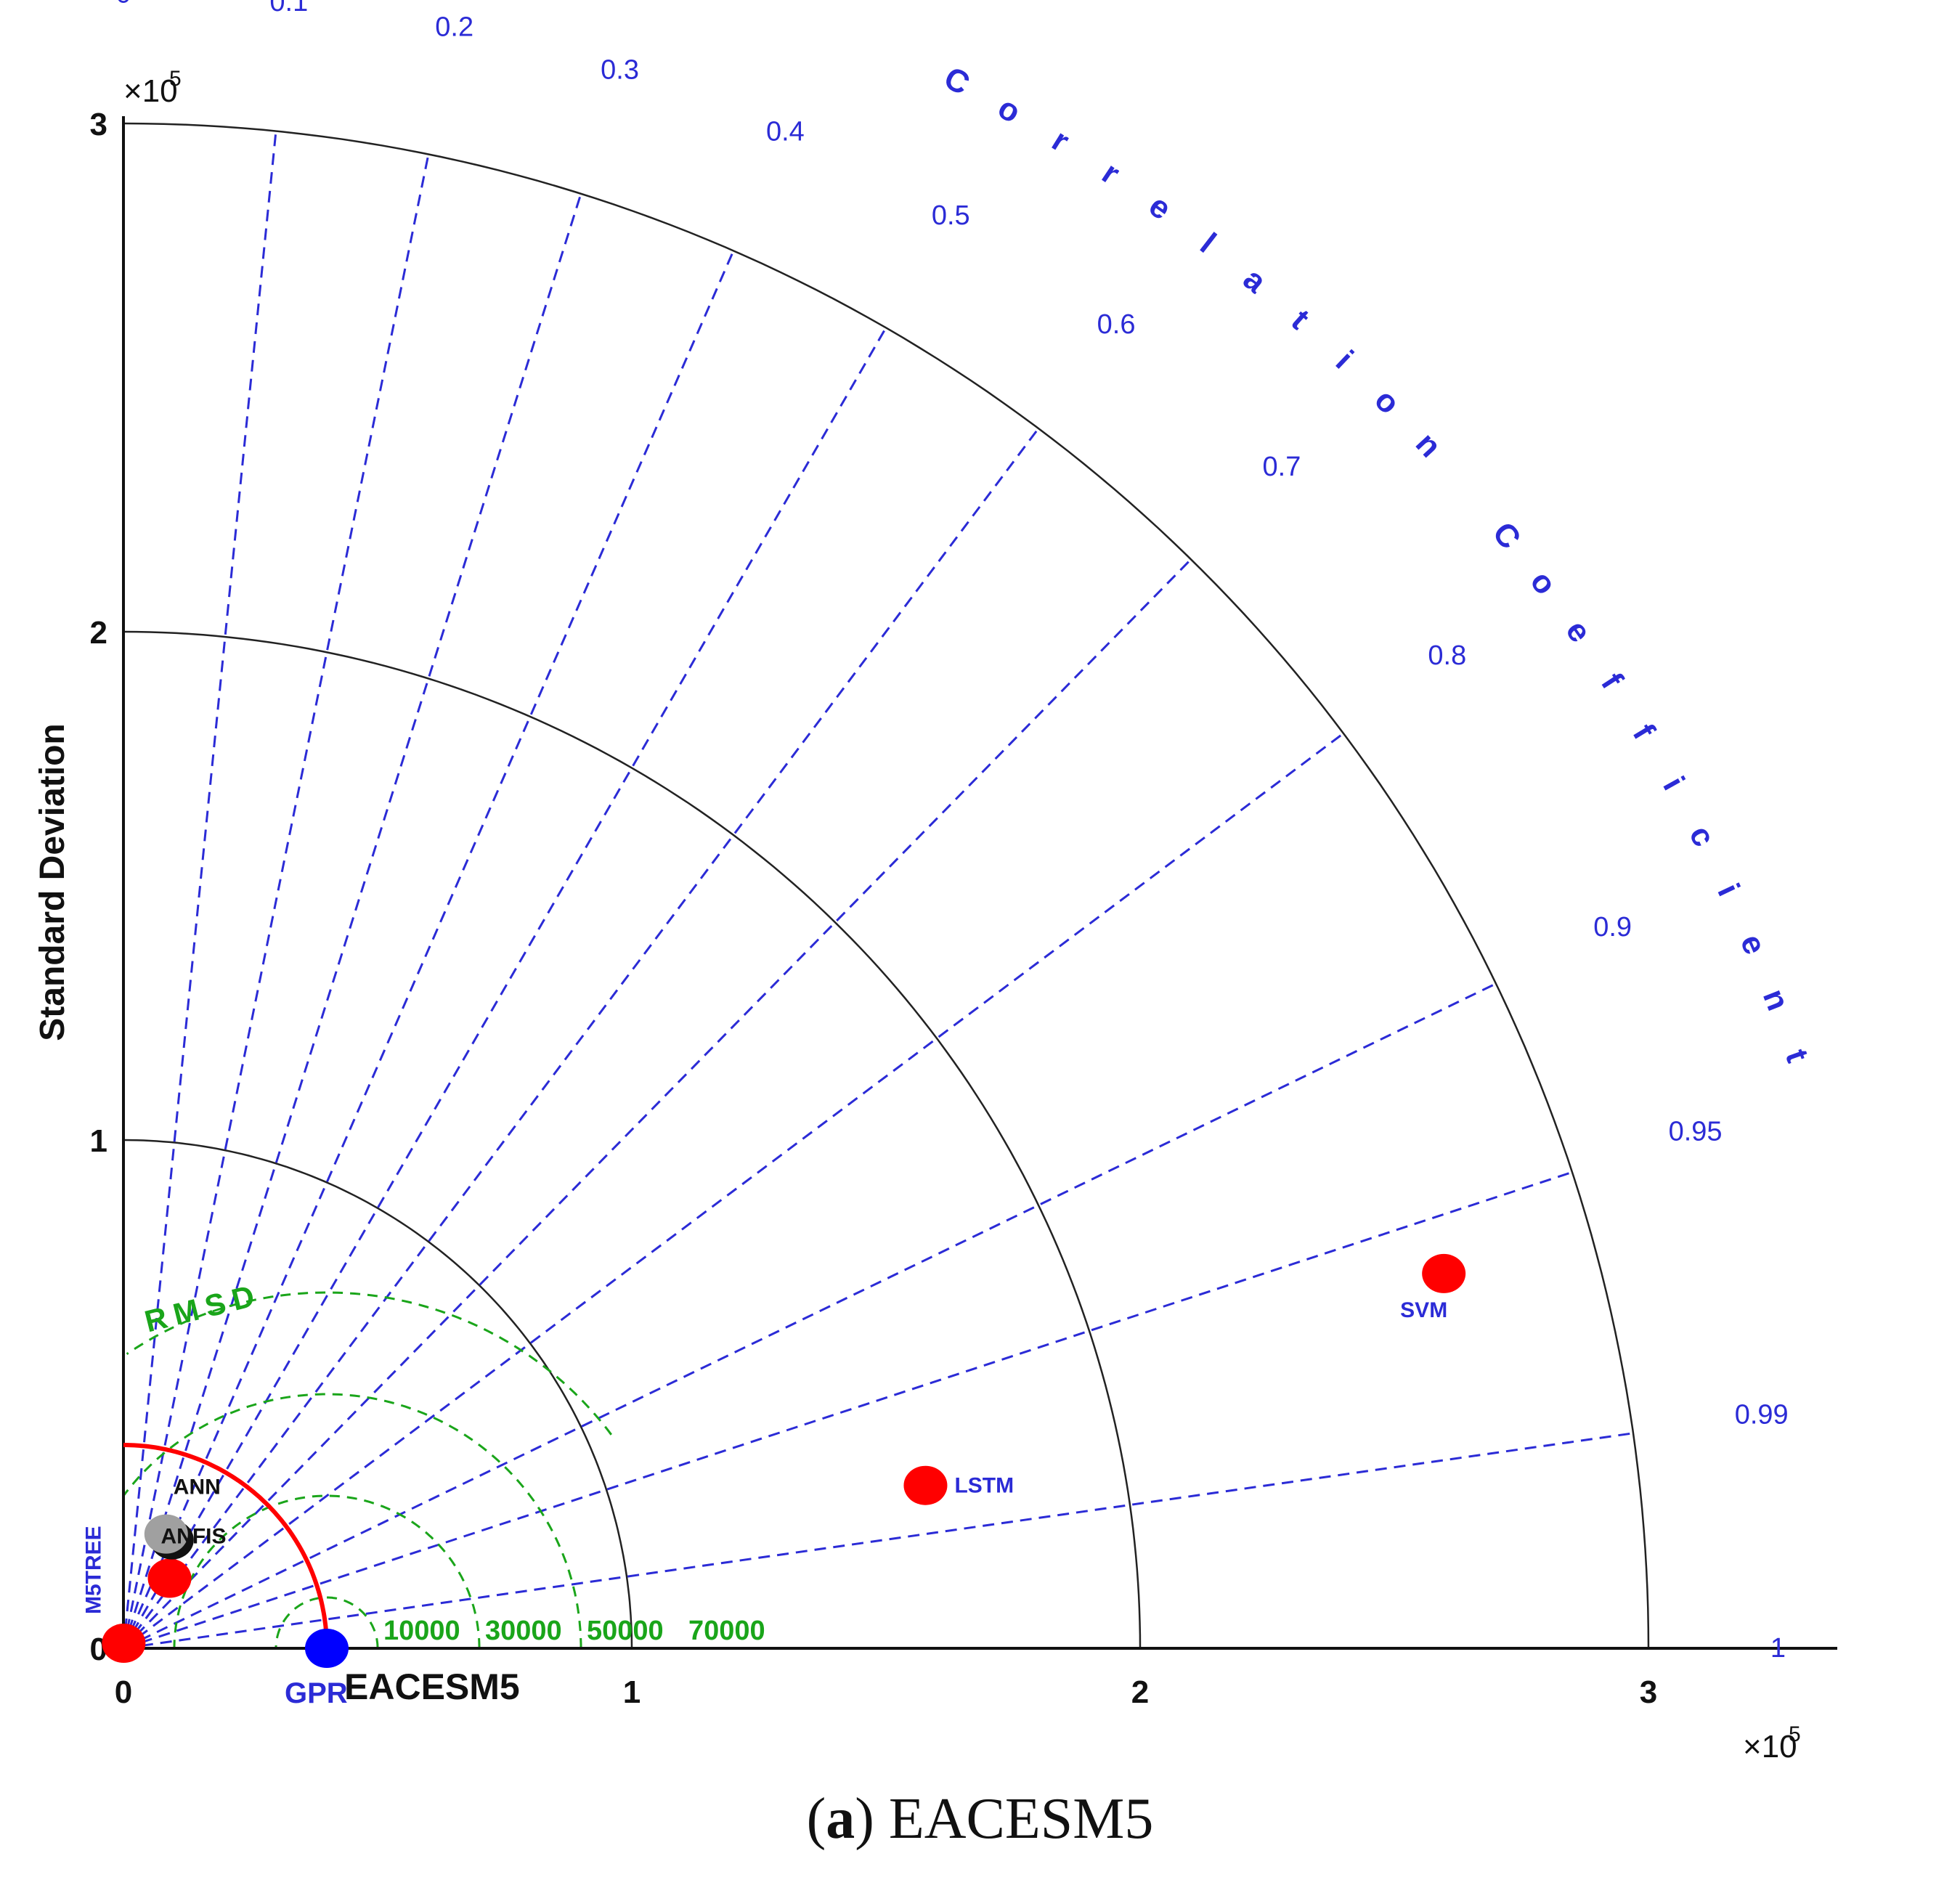 The image size is (1960, 1901). Describe the element at coordinates (816, 1819) in the screenshot. I see `caption-open: (` at that location.